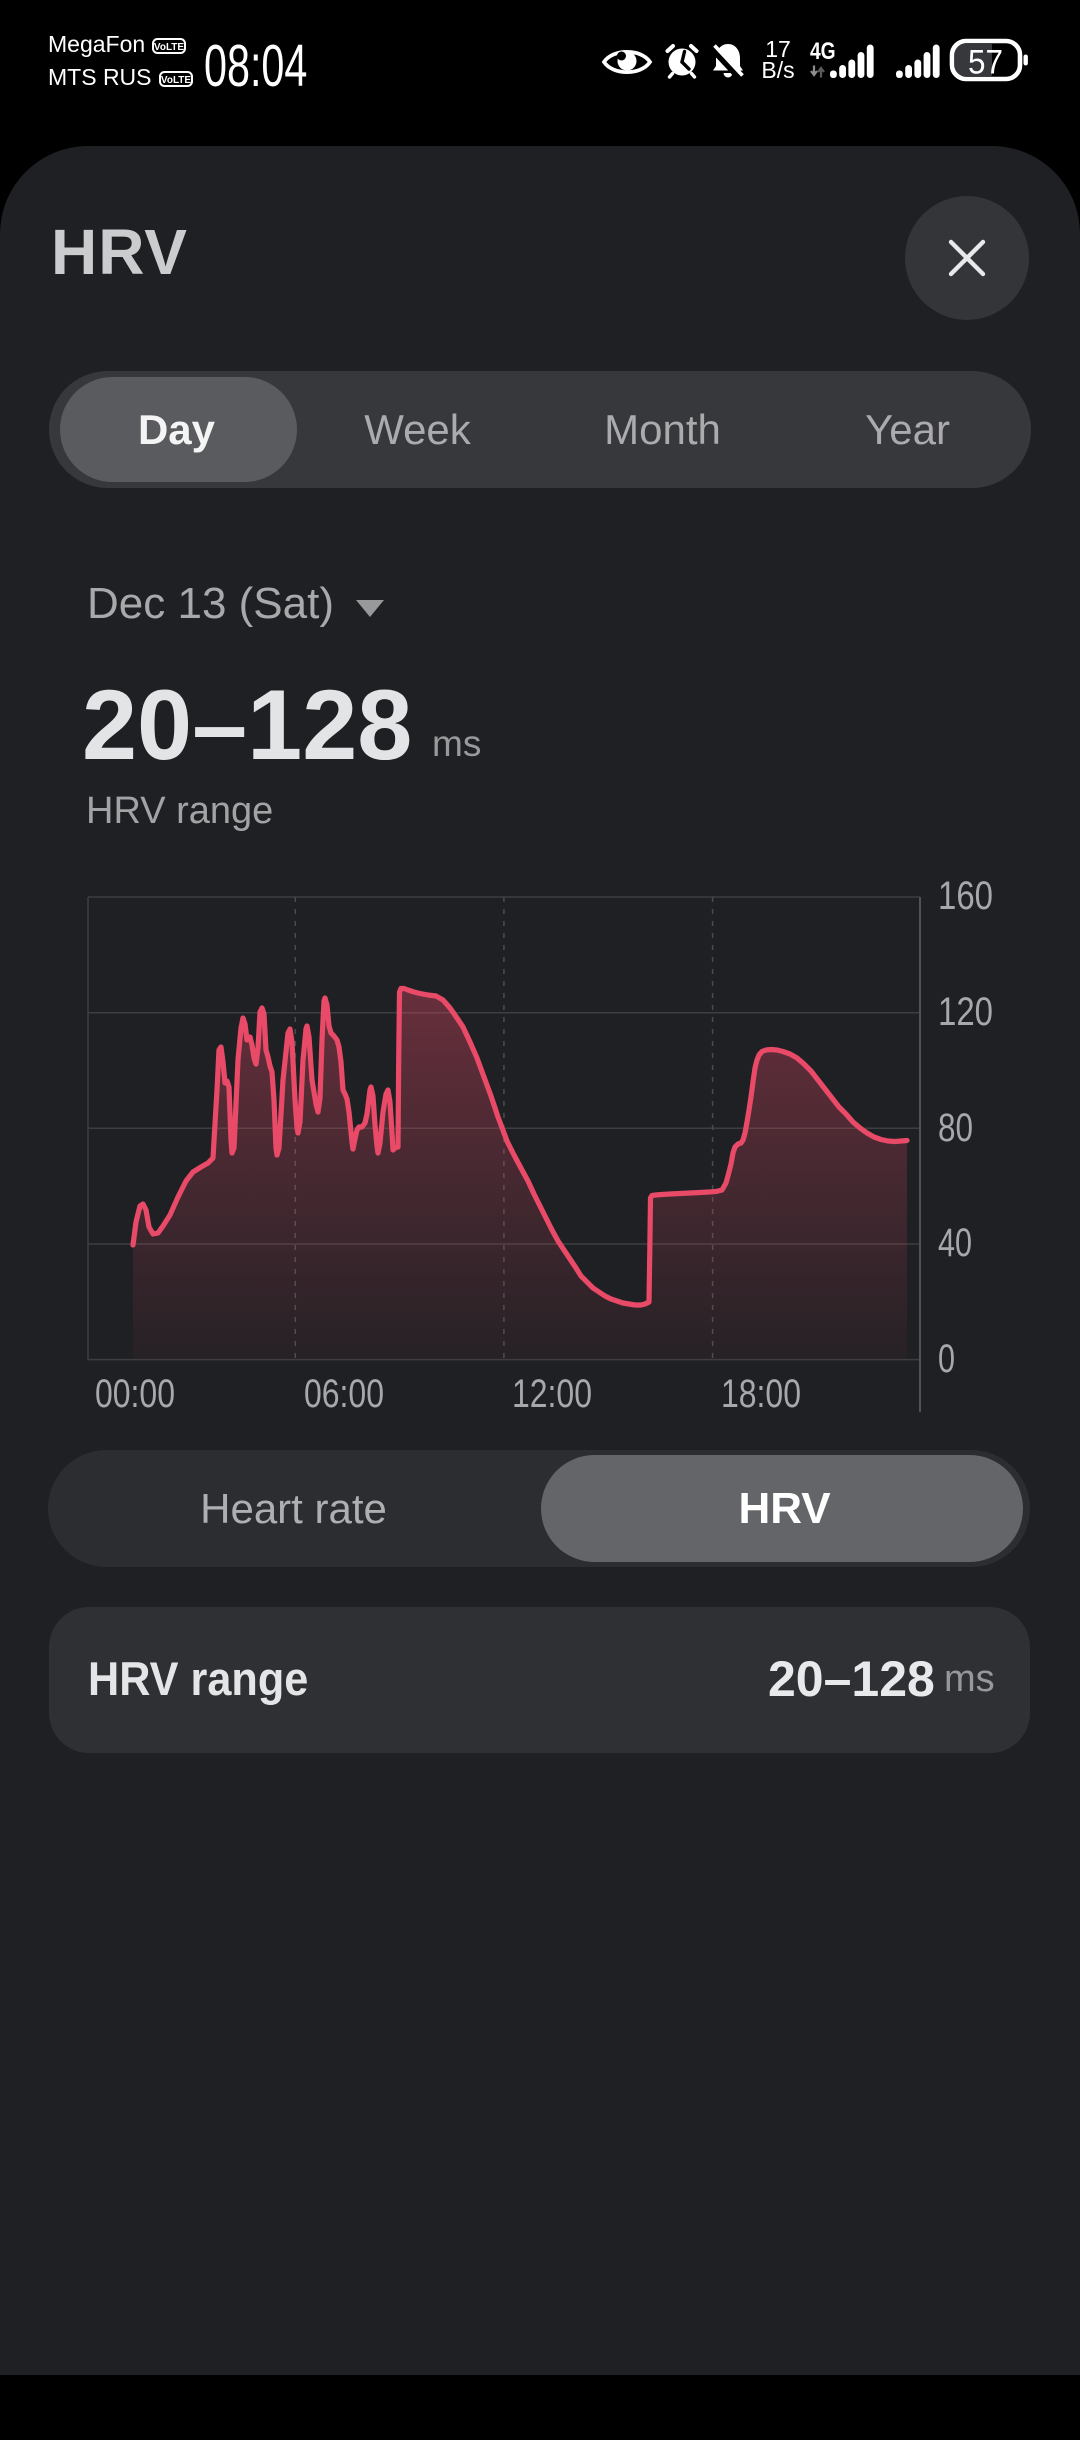 This screenshot has height=2440, width=1080. I want to click on svg-text: 18:00, so click(761, 1394).